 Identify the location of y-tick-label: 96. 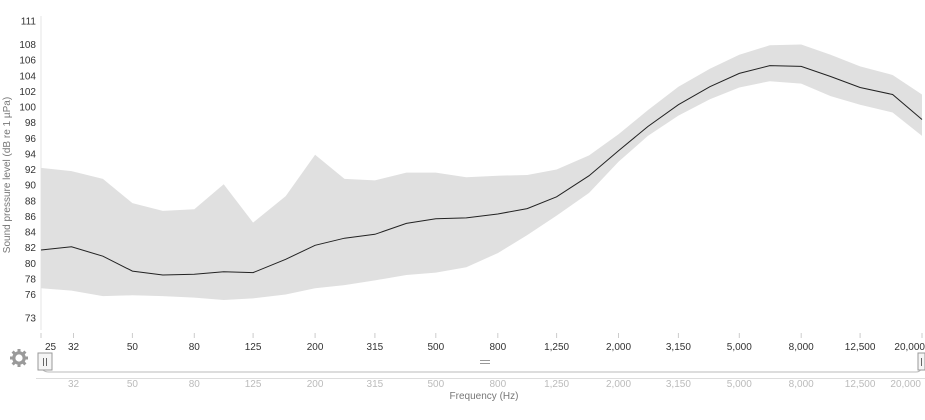
(31, 139).